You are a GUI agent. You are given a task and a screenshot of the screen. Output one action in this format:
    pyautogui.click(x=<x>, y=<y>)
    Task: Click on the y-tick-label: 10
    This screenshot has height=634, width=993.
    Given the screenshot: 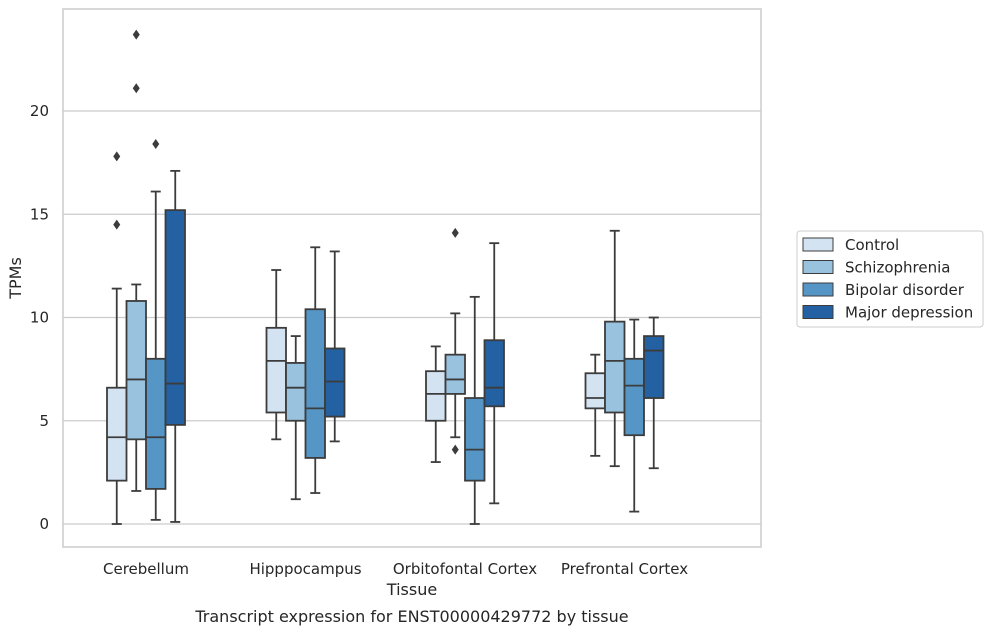 What is the action you would take?
    pyautogui.click(x=39, y=318)
    